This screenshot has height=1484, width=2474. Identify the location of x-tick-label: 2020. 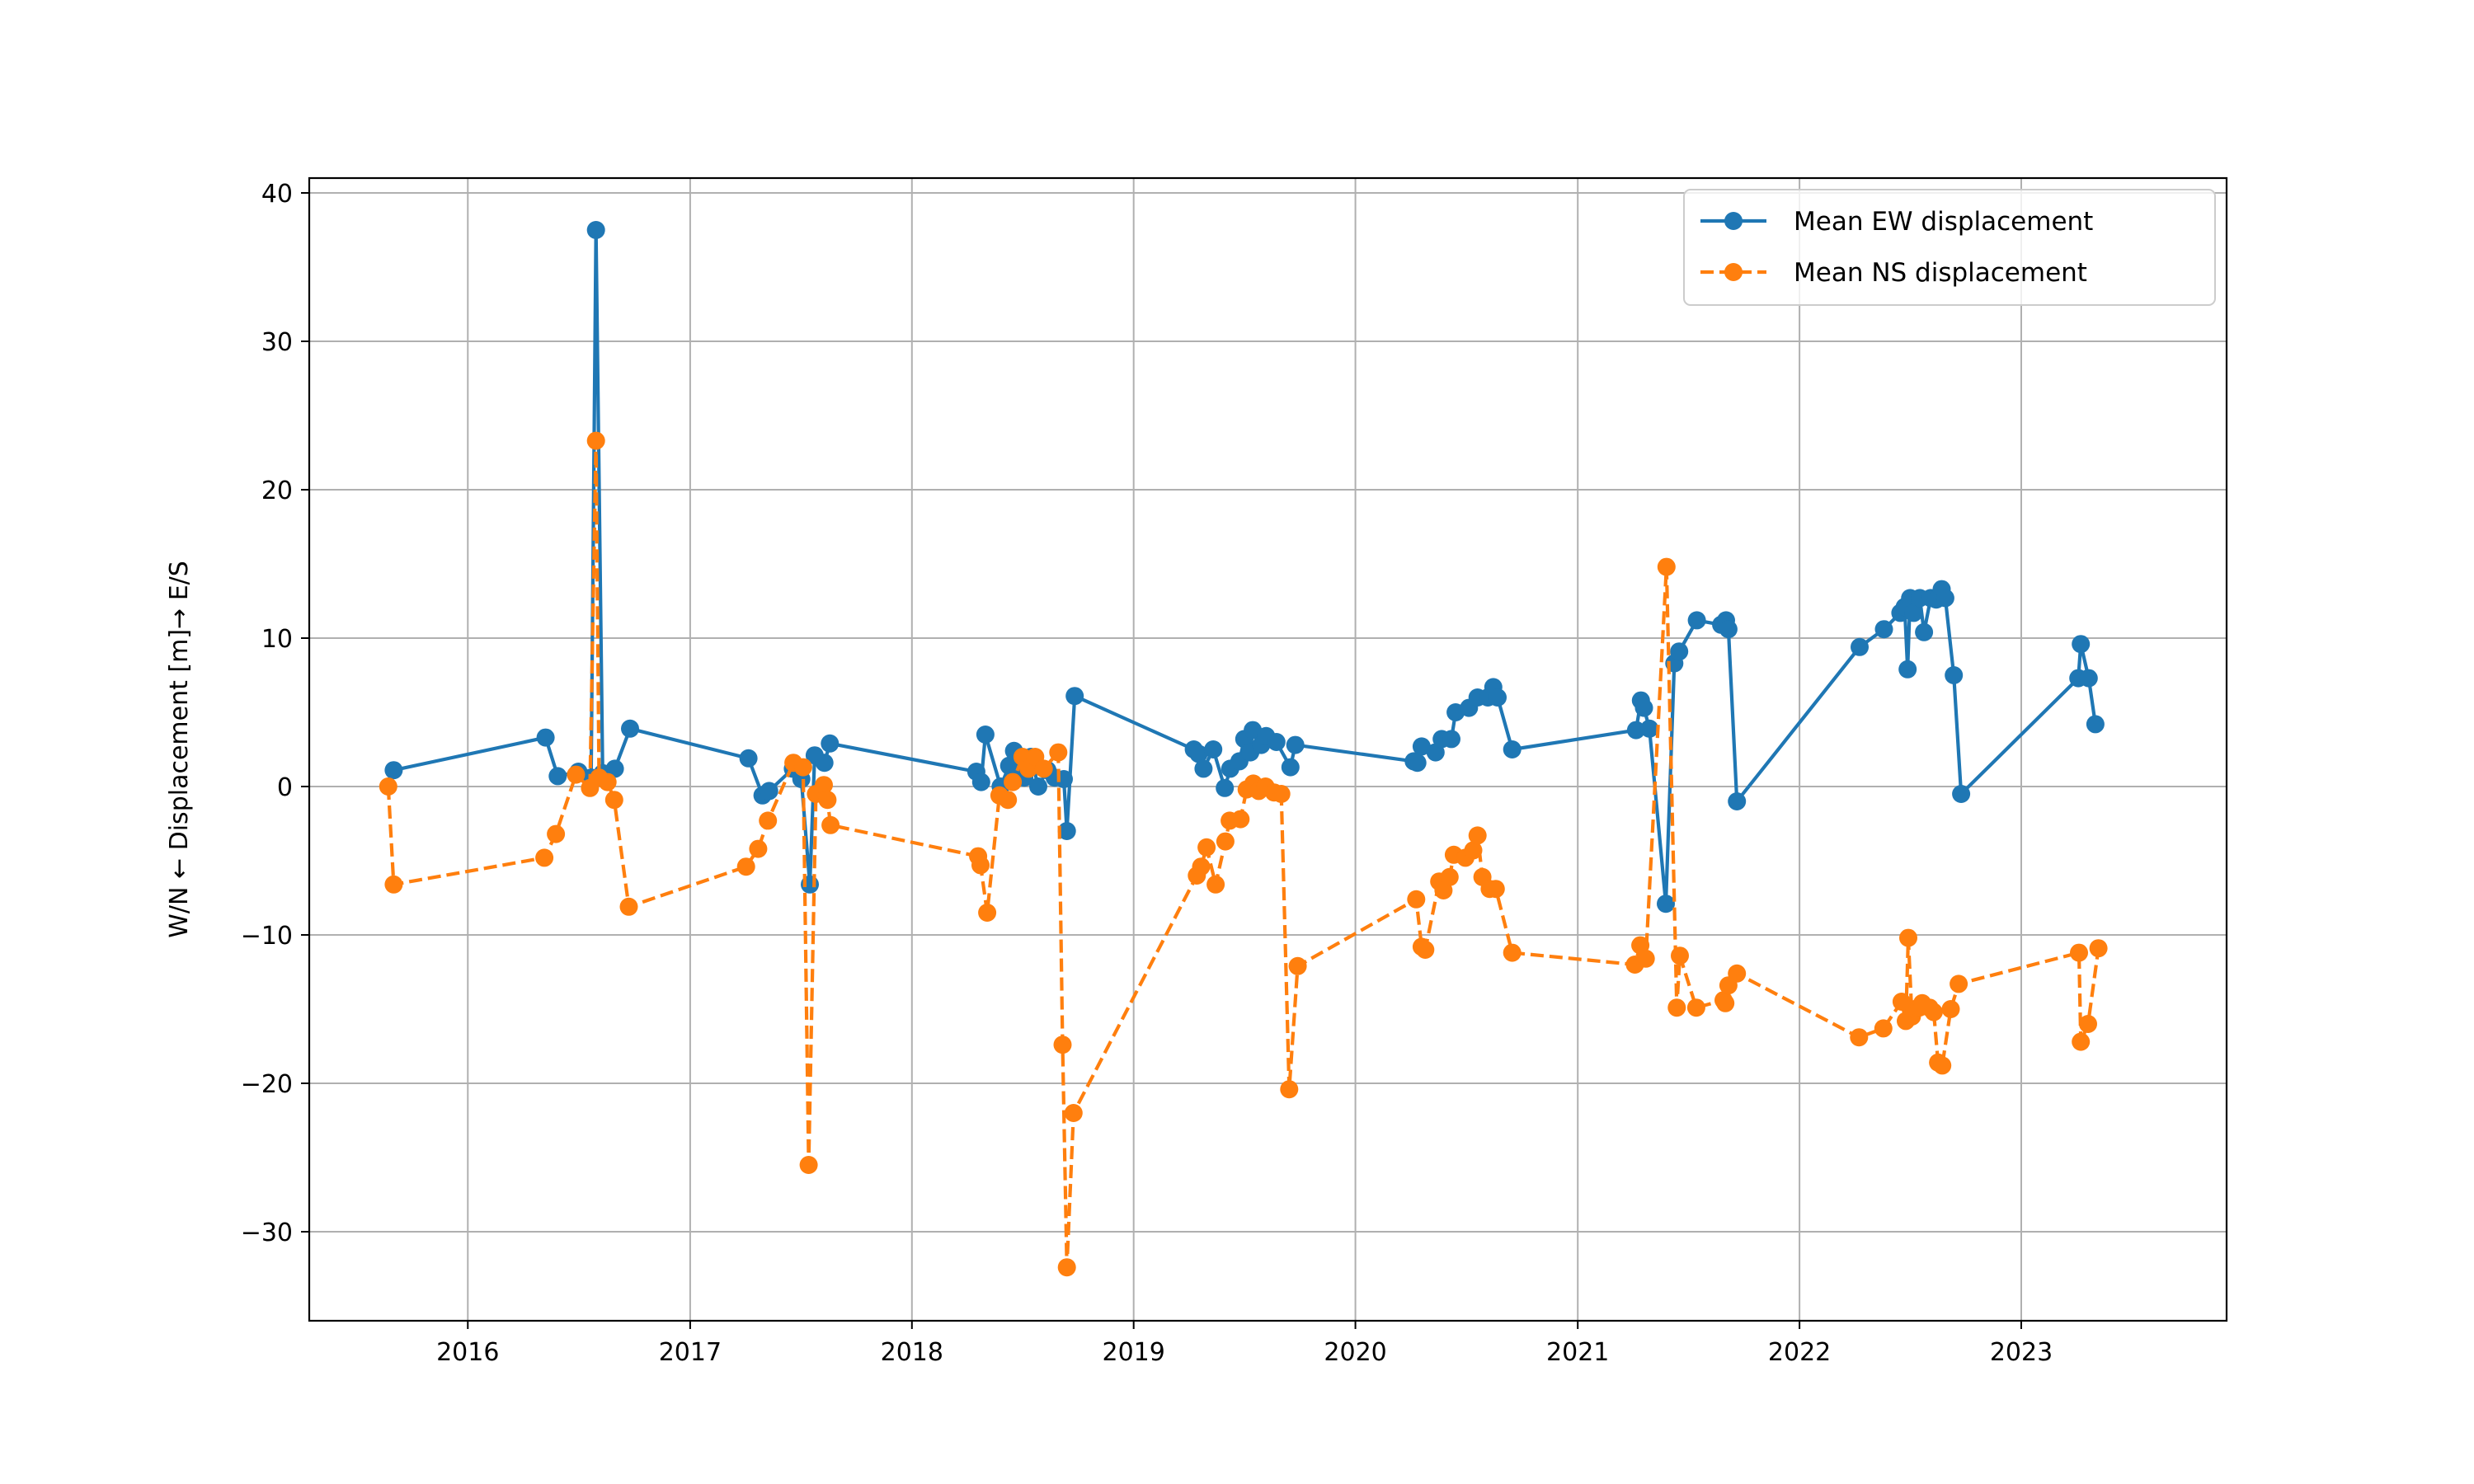
(1355, 1352).